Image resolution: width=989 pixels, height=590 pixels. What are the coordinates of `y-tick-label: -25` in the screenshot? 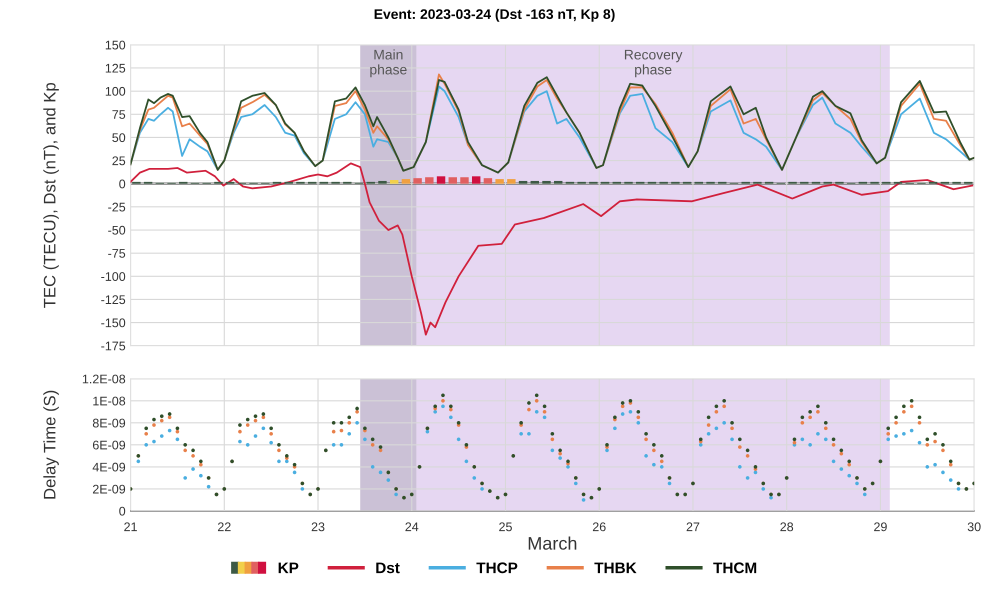 It's located at (117, 207).